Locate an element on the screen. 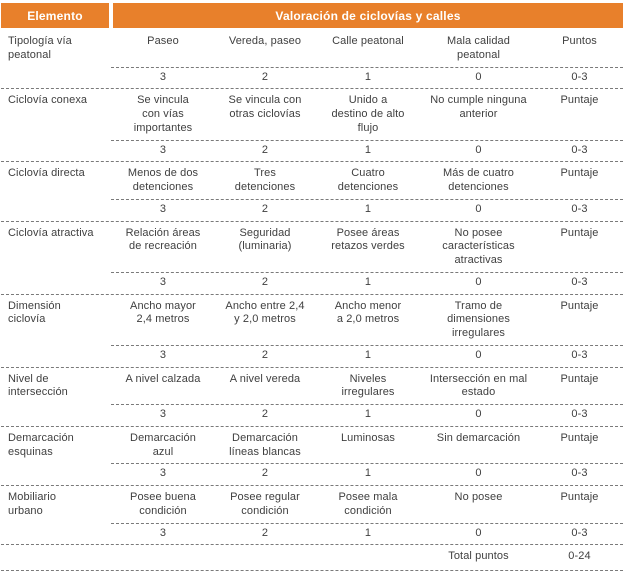  element-label: Dimensión ciclovía is located at coordinates (34, 312).